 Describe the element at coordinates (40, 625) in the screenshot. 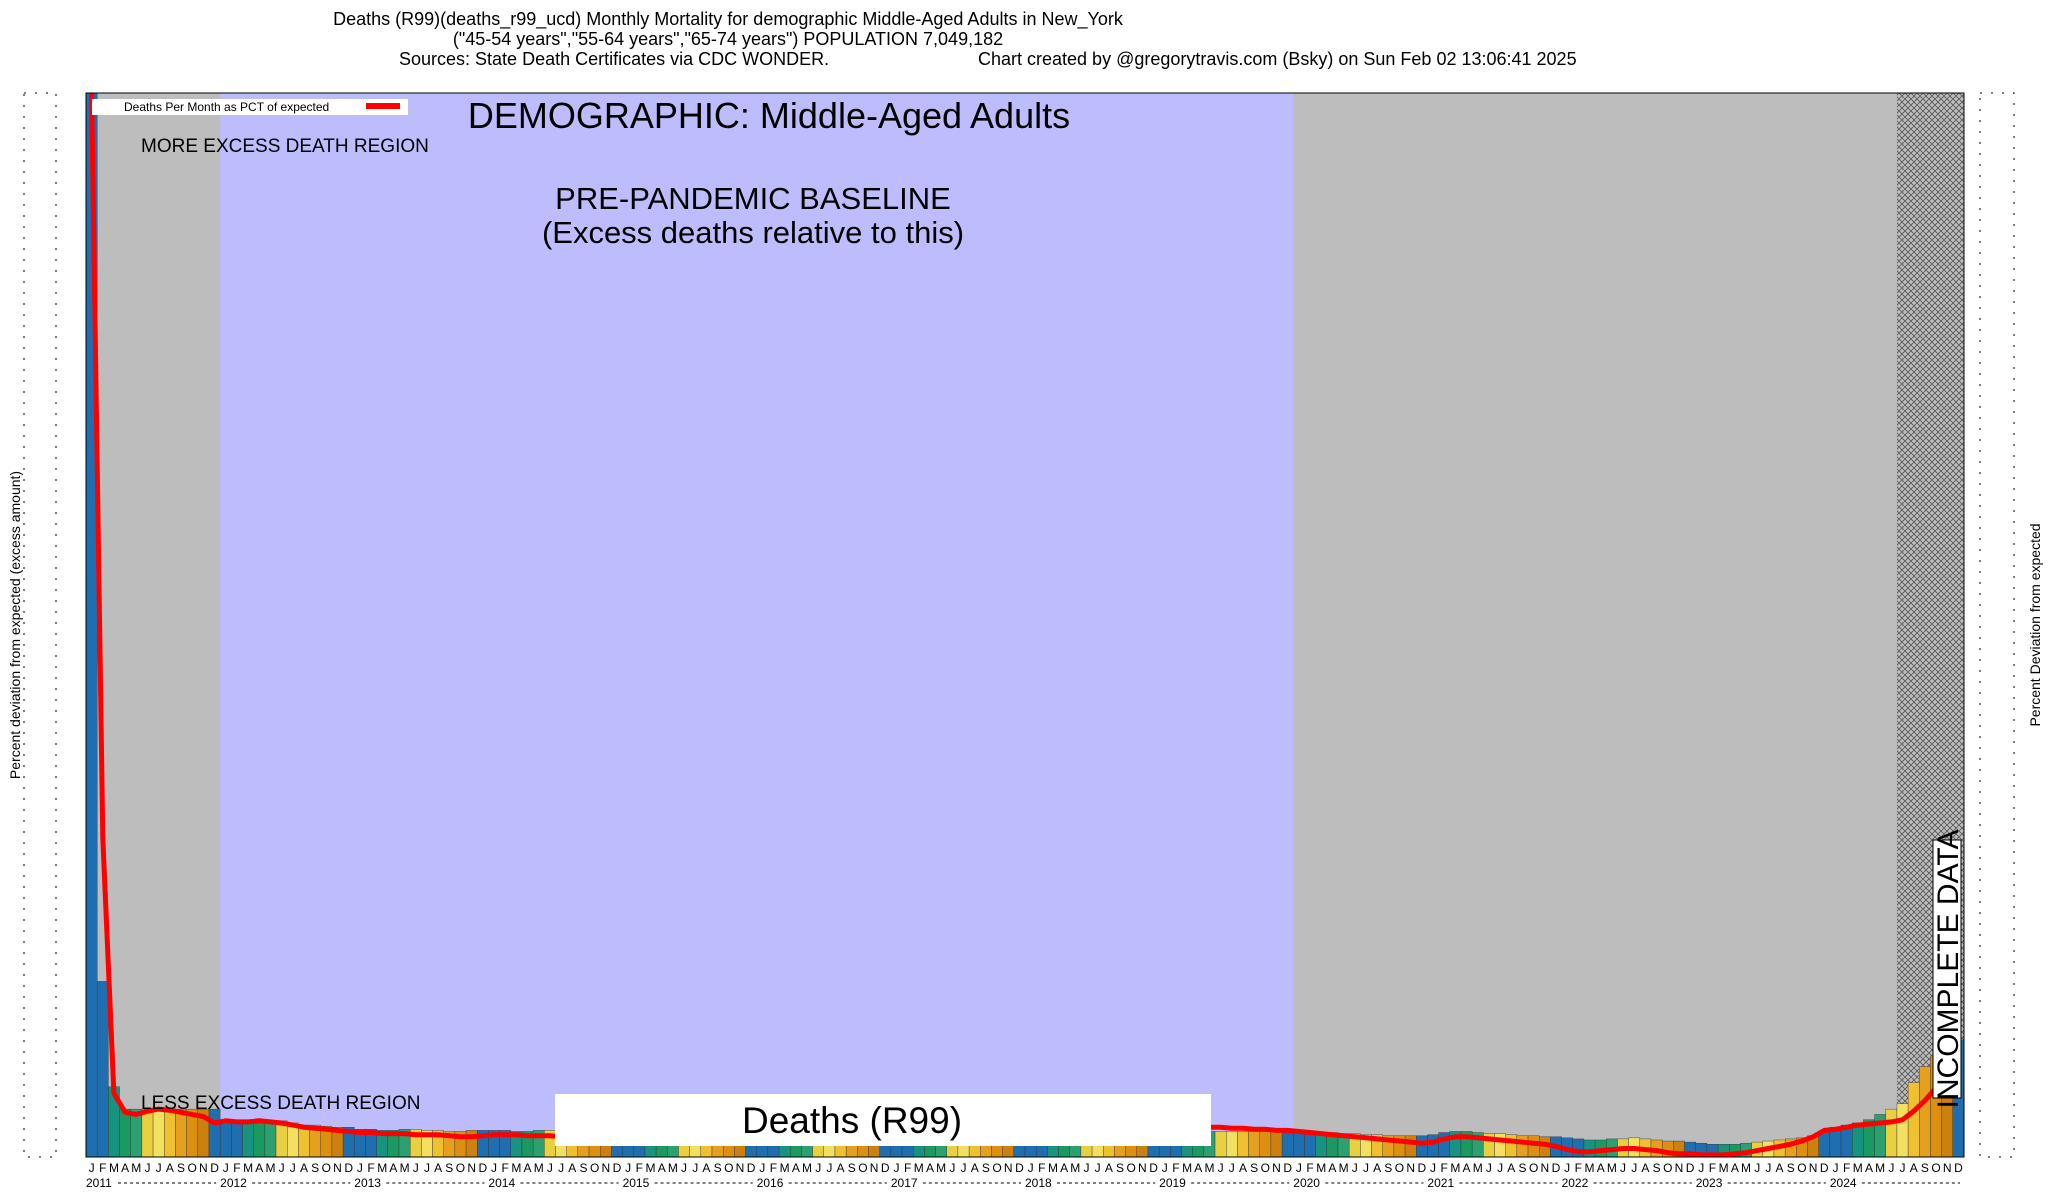

I see `axis-tick-band` at that location.